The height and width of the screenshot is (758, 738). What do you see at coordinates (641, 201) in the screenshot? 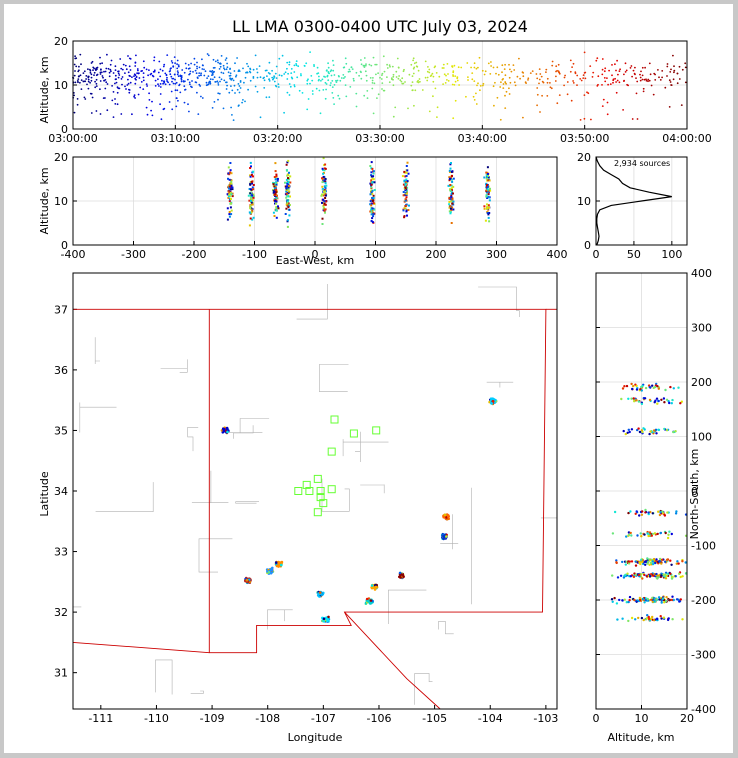
I see `histogram-axes` at bounding box center [641, 201].